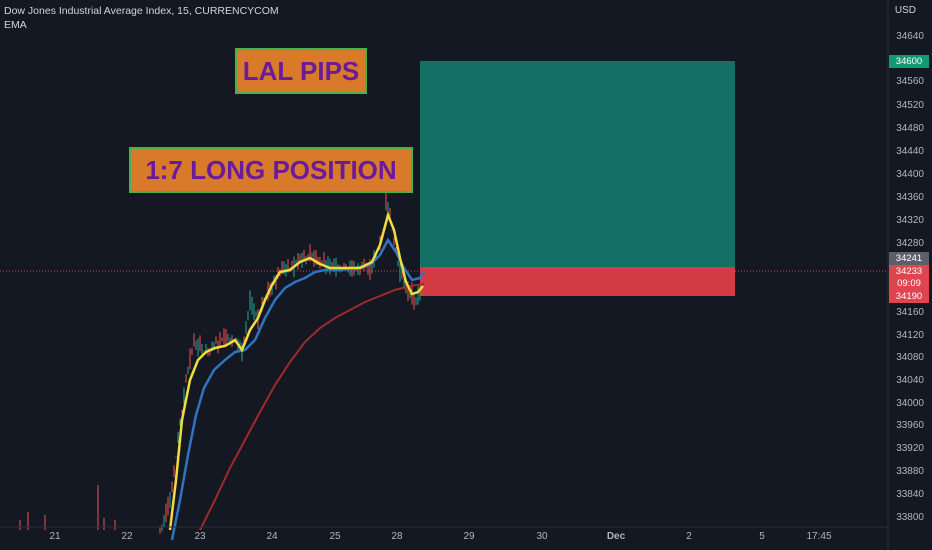  Describe the element at coordinates (127, 536) in the screenshot. I see `time-tick-label: 22` at that location.